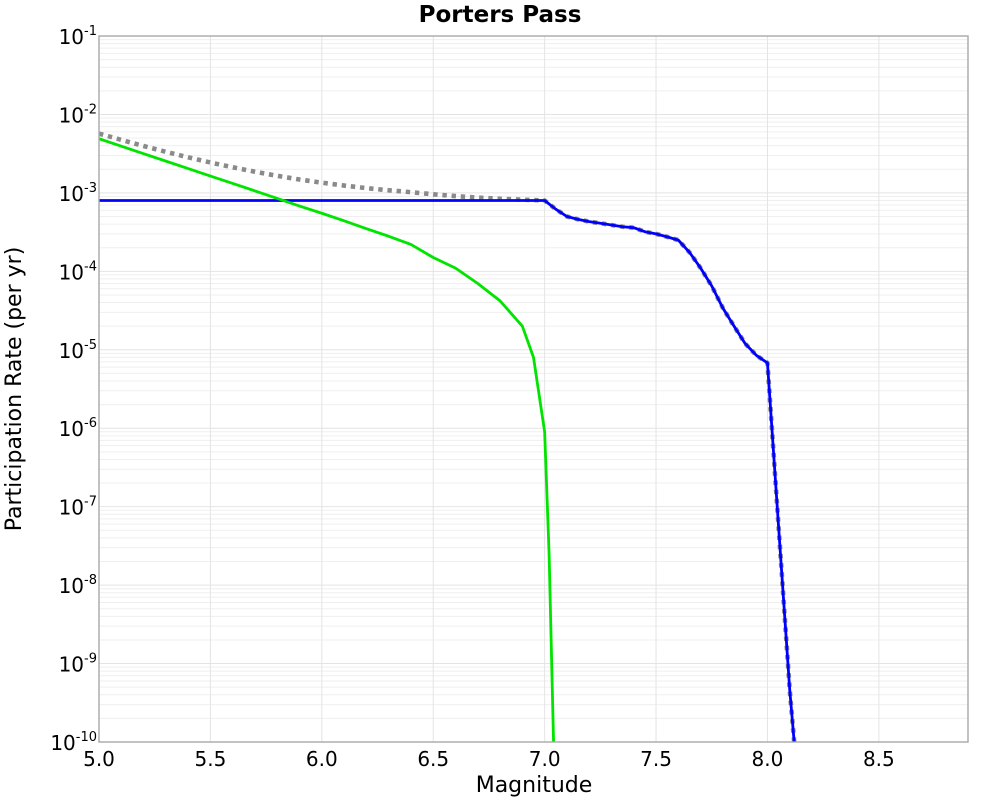  I want to click on x-tick-label: 6.5, so click(433, 759).